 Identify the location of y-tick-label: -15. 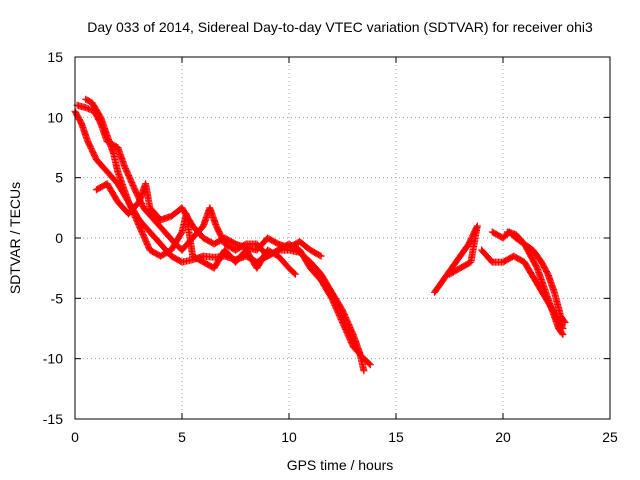
(53, 419).